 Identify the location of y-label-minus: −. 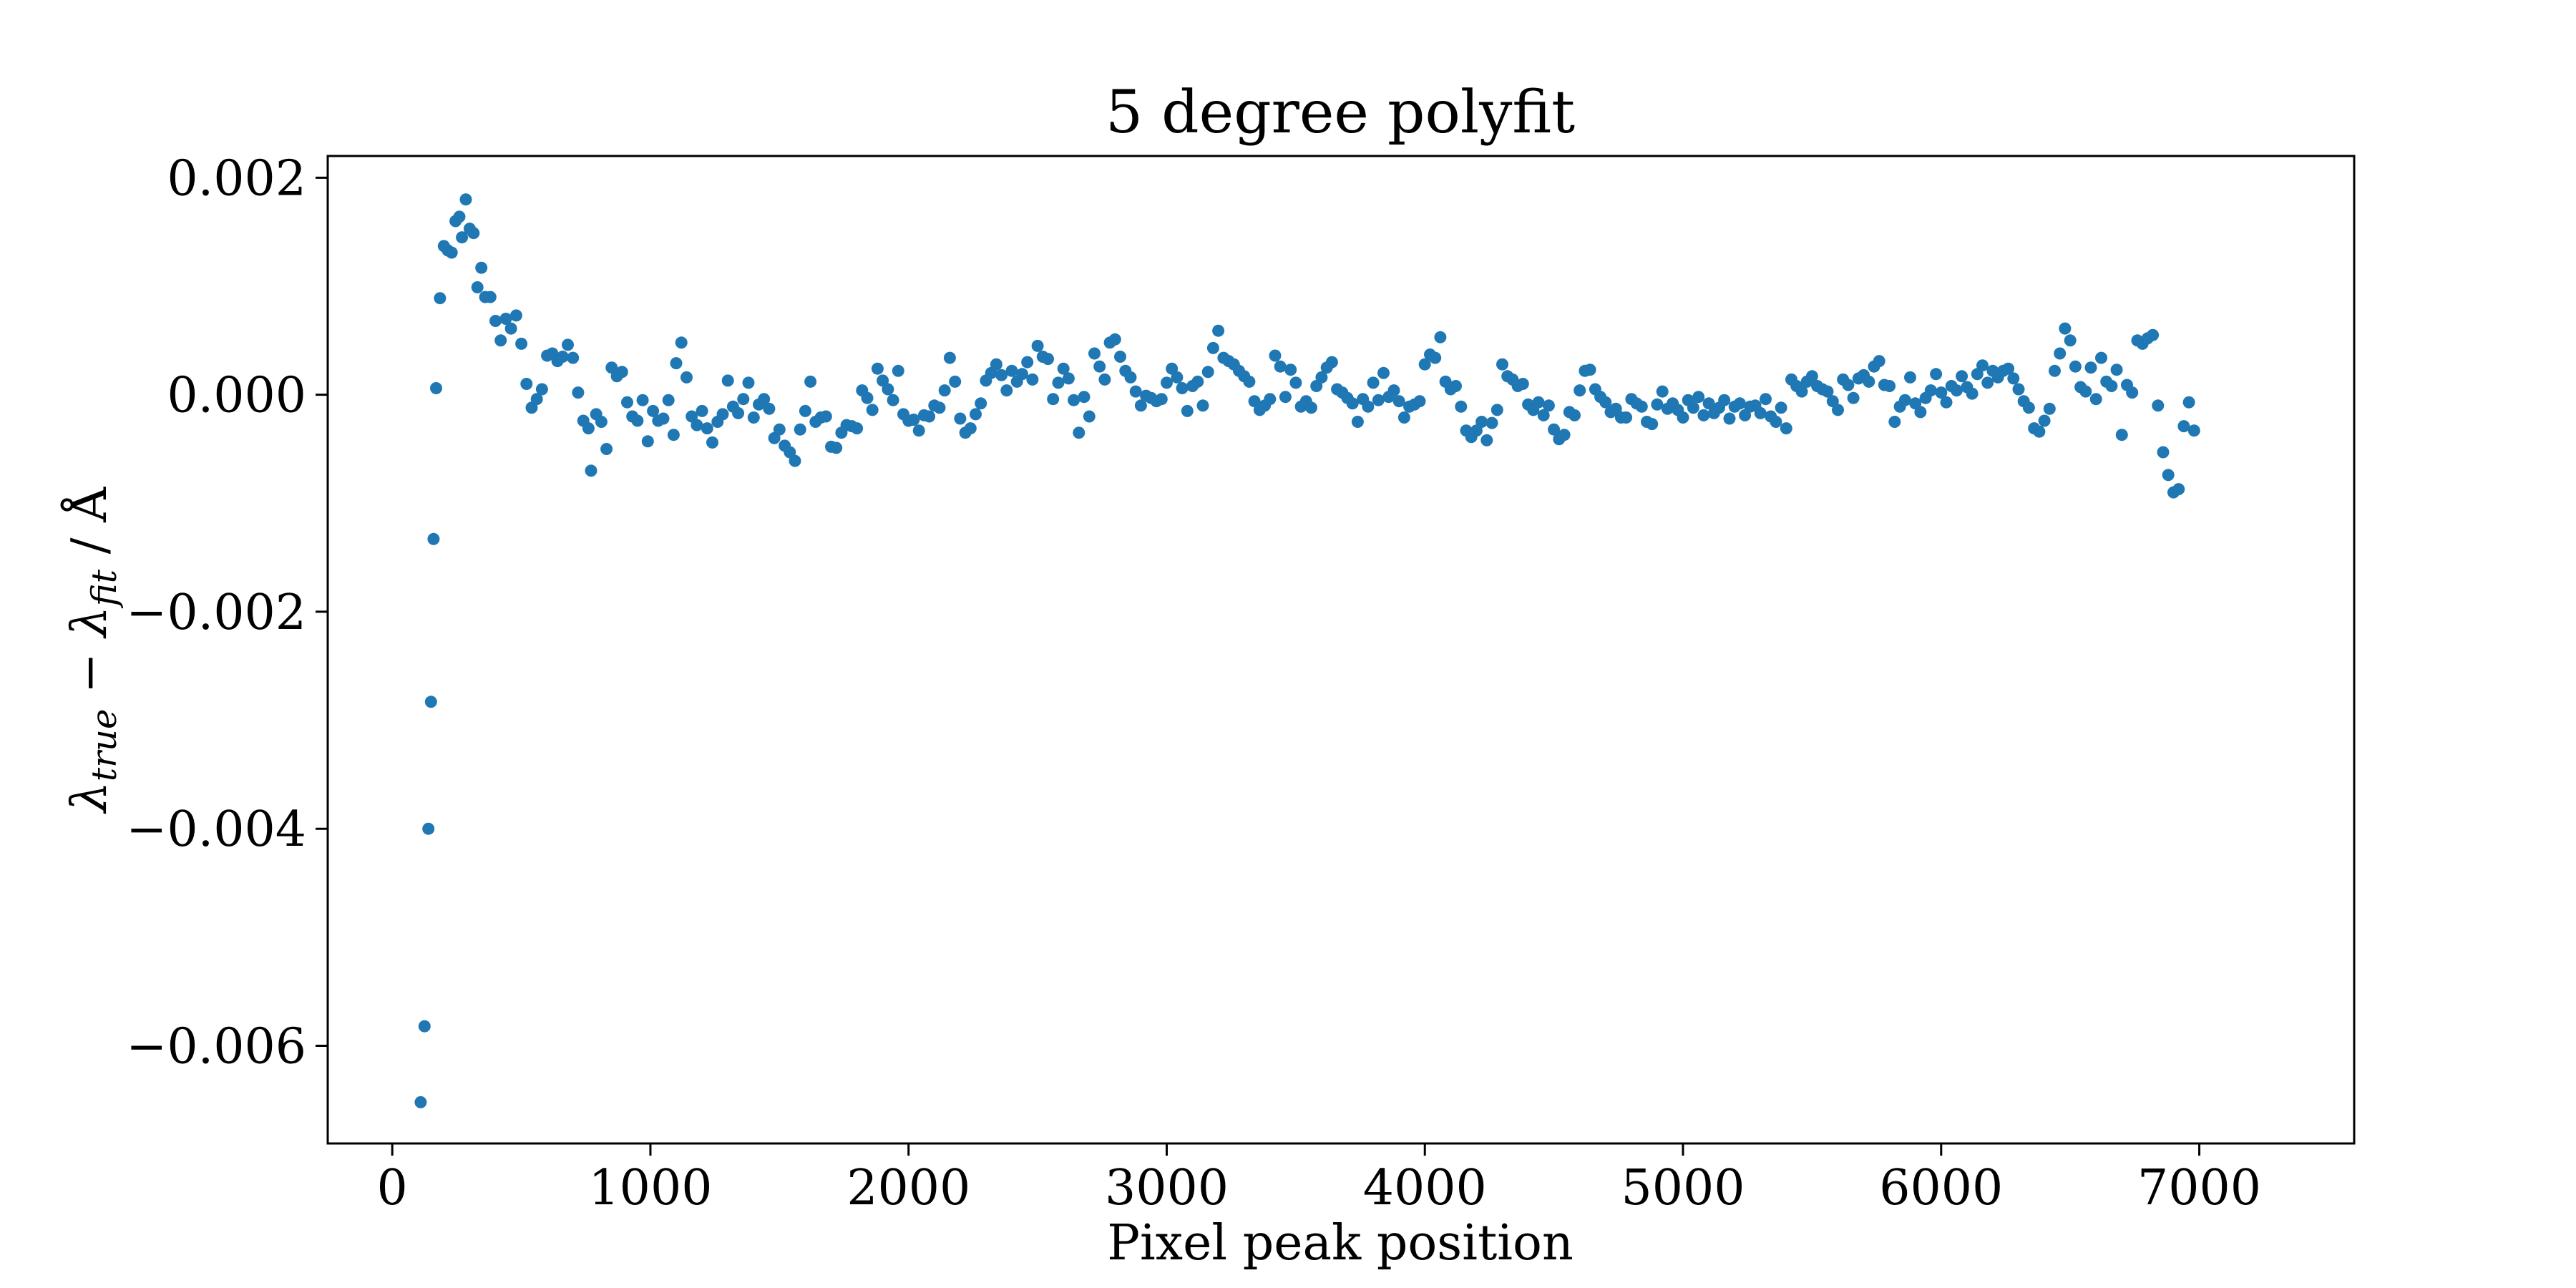
(90, 672).